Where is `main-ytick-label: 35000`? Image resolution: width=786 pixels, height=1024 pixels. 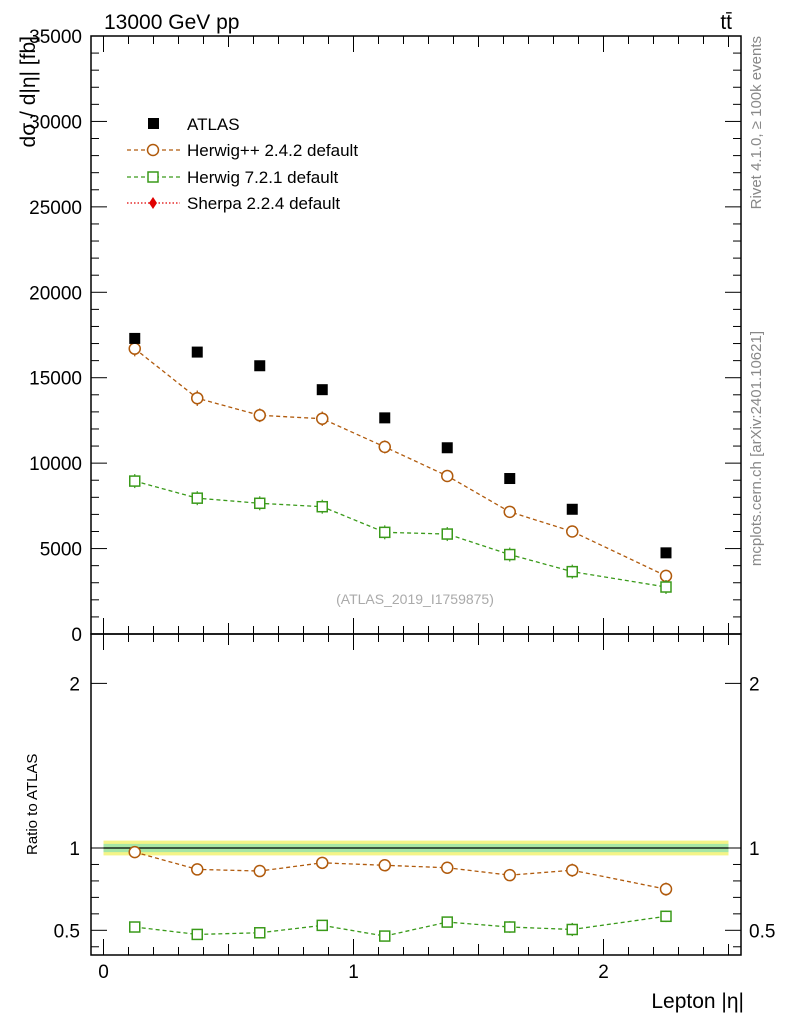 main-ytick-label: 35000 is located at coordinates (55, 37).